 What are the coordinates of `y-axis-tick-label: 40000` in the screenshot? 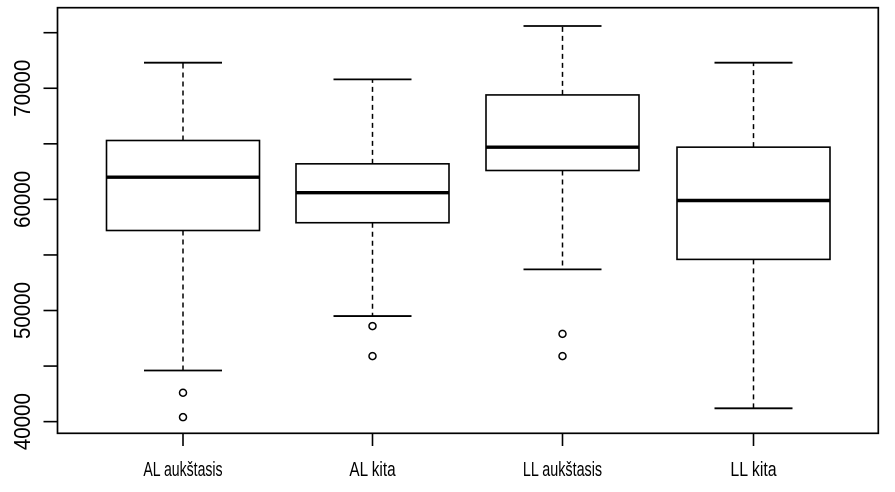 It's located at (22, 421).